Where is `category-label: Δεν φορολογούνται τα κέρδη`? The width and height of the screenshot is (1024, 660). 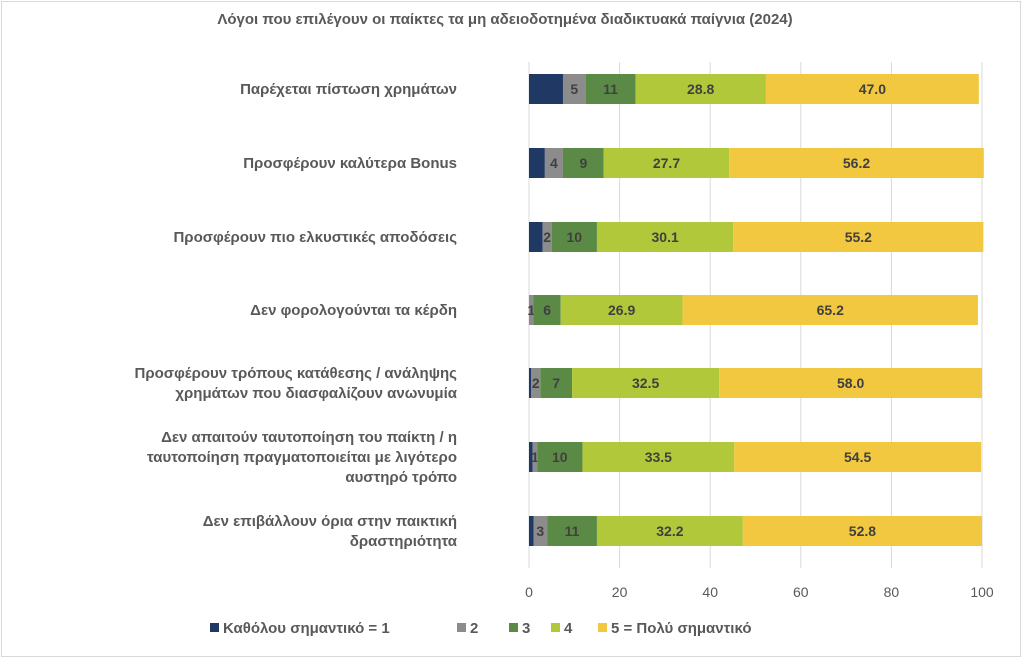
category-label: Δεν φορολογούνται τα κέρδη is located at coordinates (353, 310).